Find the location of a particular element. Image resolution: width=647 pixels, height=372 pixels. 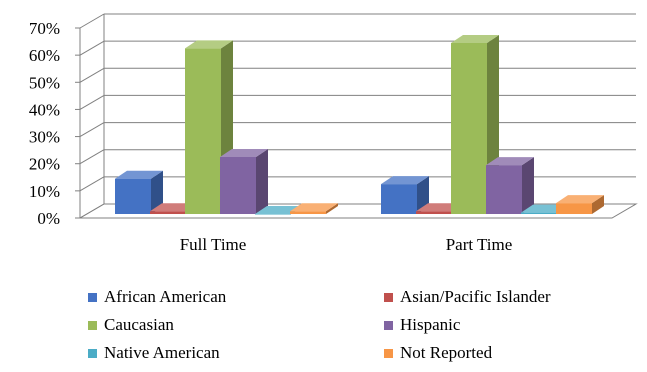

y-tick-label: 30% is located at coordinates (44, 137).